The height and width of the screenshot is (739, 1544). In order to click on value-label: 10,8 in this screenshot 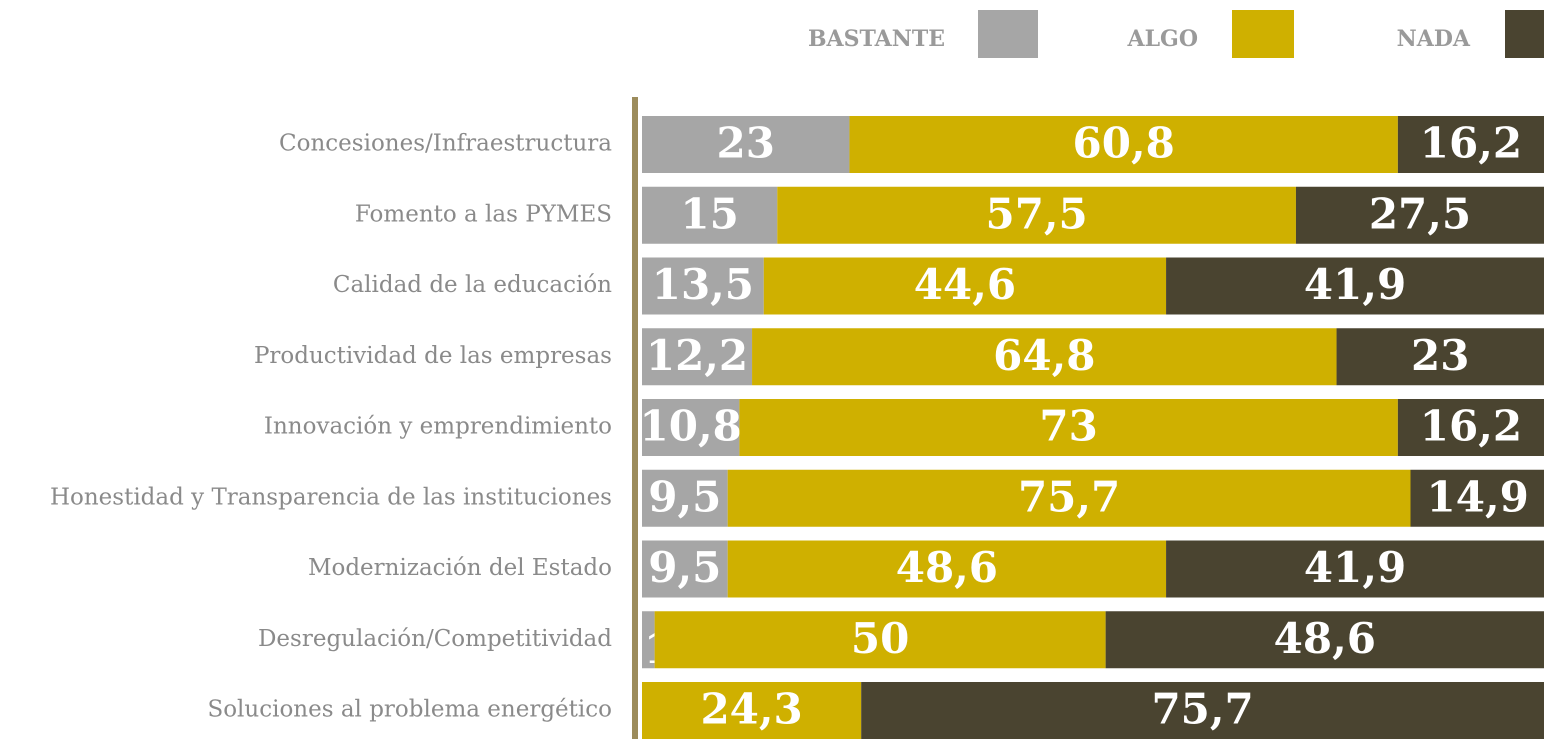, I will do `click(691, 426)`.